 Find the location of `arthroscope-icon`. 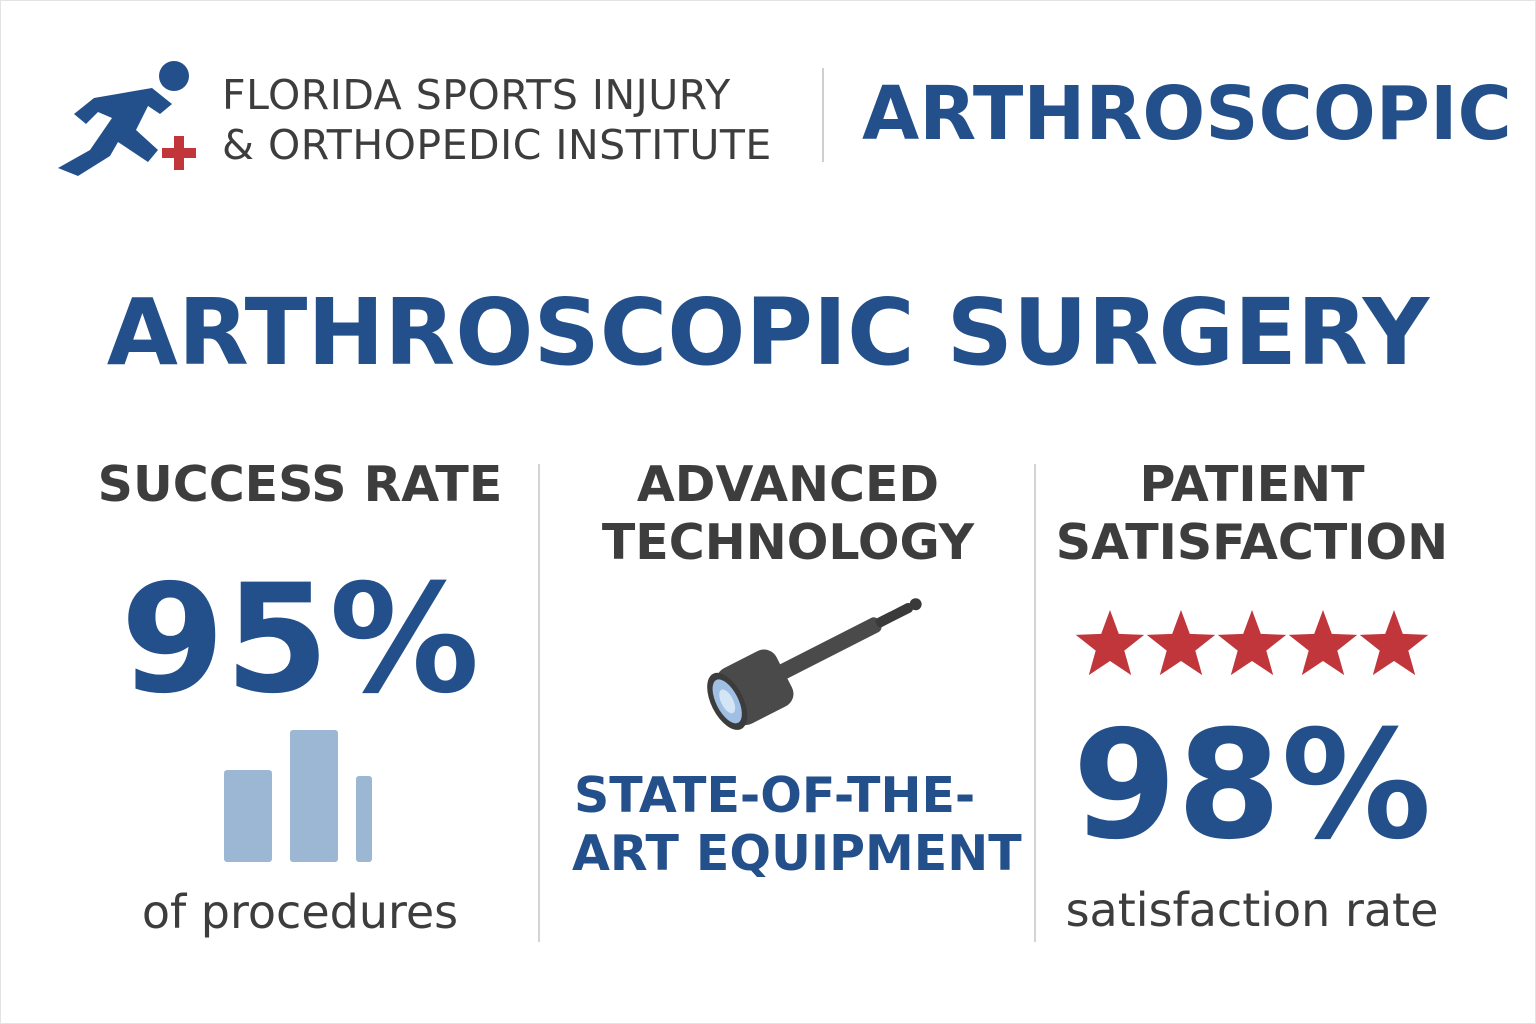

arthroscope-icon is located at coordinates (814, 664).